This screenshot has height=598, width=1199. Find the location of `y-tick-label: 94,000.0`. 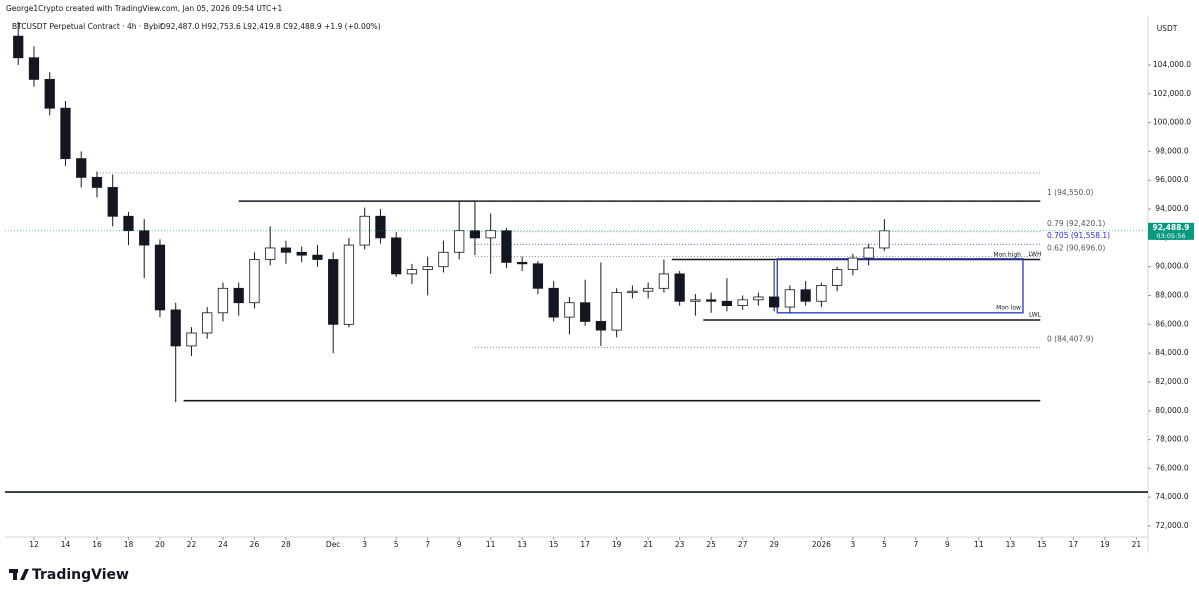

y-tick-label: 94,000.0 is located at coordinates (1172, 208).